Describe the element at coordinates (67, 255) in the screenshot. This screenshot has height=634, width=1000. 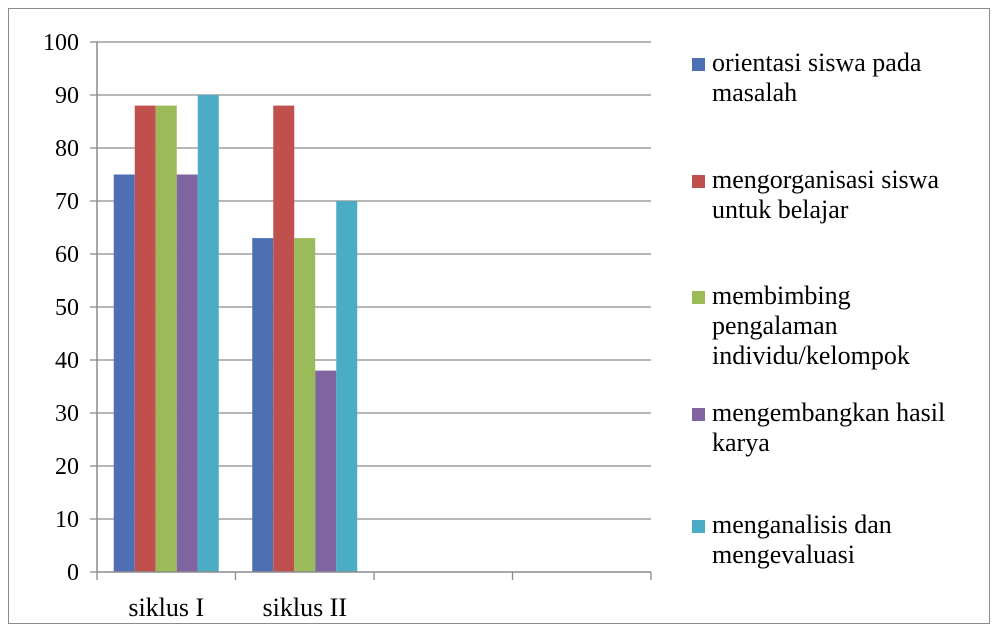
I see `y-tick-label: 60` at that location.